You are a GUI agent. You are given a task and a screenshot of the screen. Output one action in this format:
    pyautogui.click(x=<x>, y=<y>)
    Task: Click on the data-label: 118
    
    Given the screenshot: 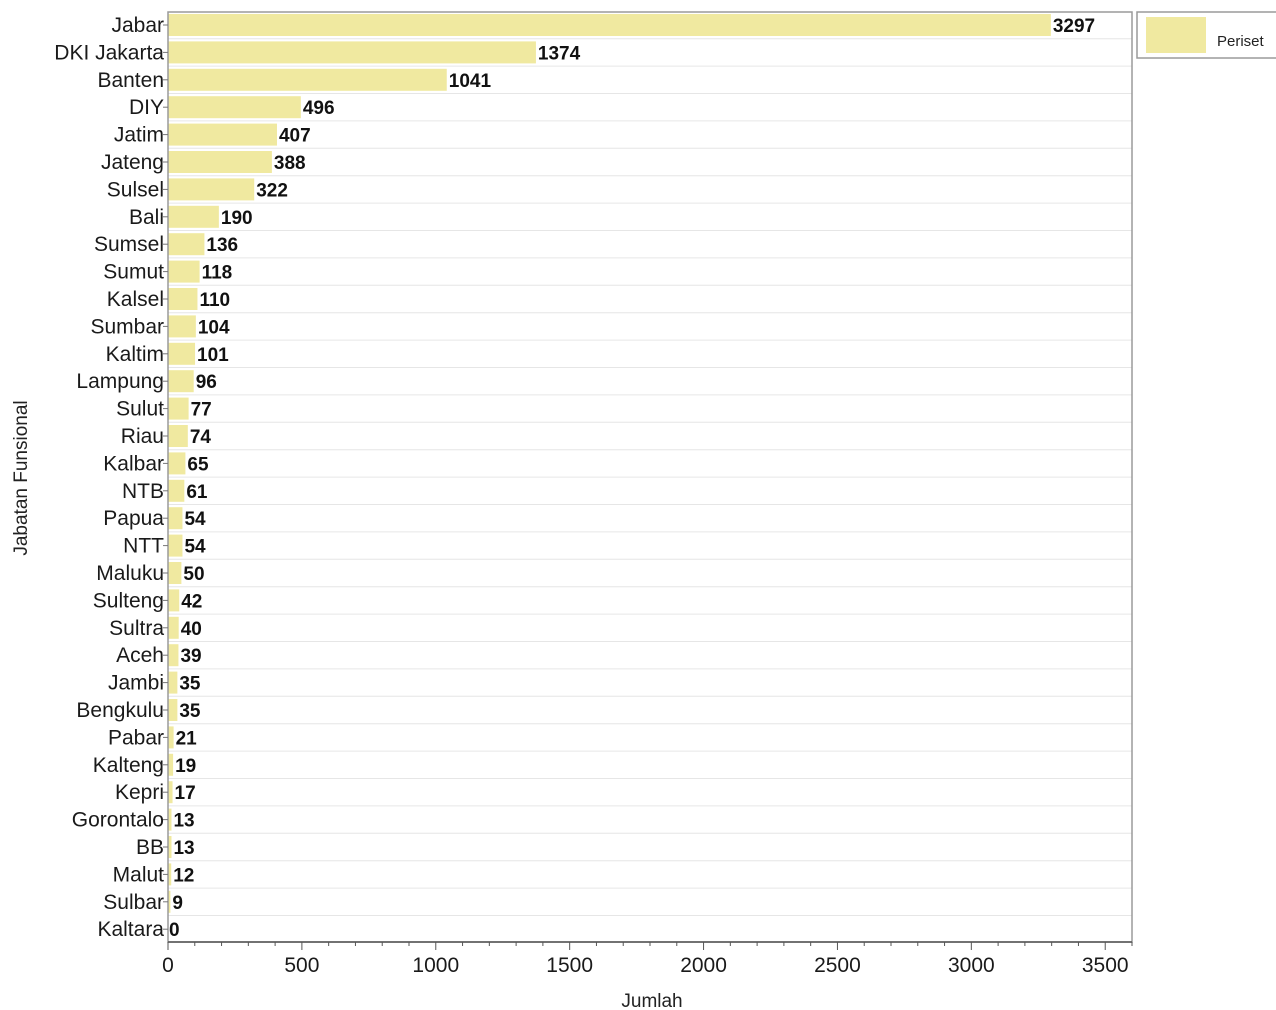 What is the action you would take?
    pyautogui.click(x=217, y=273)
    